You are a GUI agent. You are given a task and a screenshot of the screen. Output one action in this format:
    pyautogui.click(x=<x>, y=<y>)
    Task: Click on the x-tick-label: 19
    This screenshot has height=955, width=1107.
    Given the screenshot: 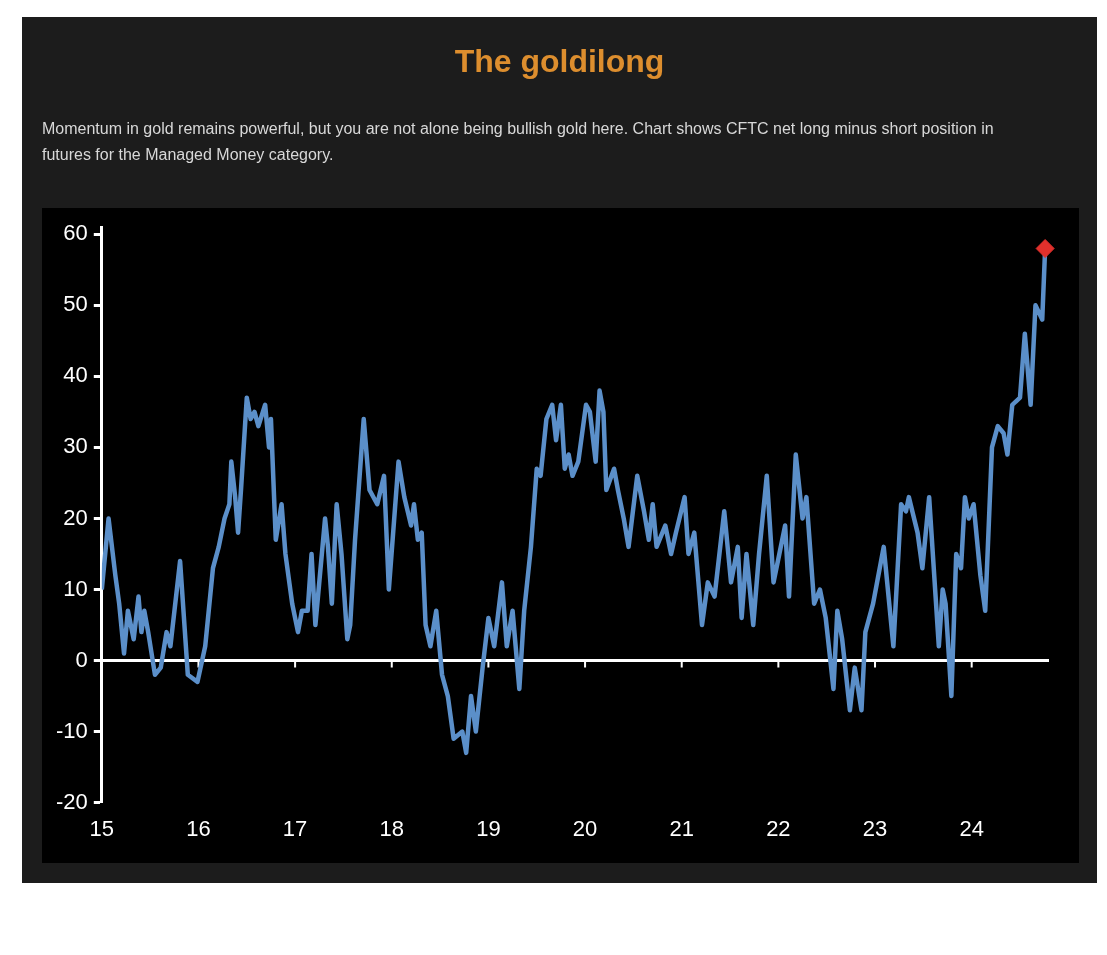 What is the action you would take?
    pyautogui.click(x=488, y=828)
    